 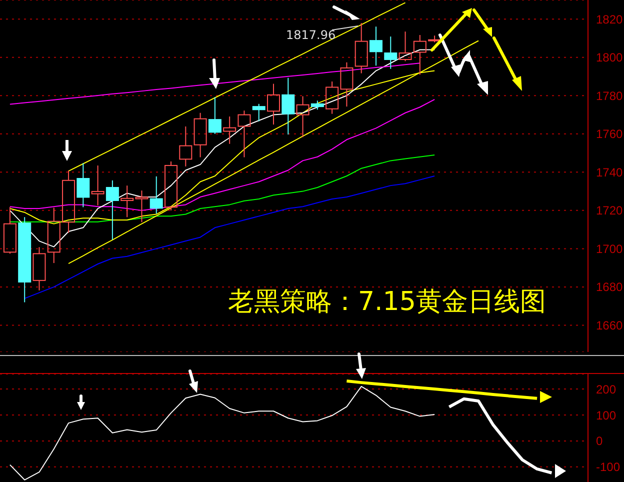 What do you see at coordinates (610, 95) in the screenshot?
I see `y-tick-label: 1780` at bounding box center [610, 95].